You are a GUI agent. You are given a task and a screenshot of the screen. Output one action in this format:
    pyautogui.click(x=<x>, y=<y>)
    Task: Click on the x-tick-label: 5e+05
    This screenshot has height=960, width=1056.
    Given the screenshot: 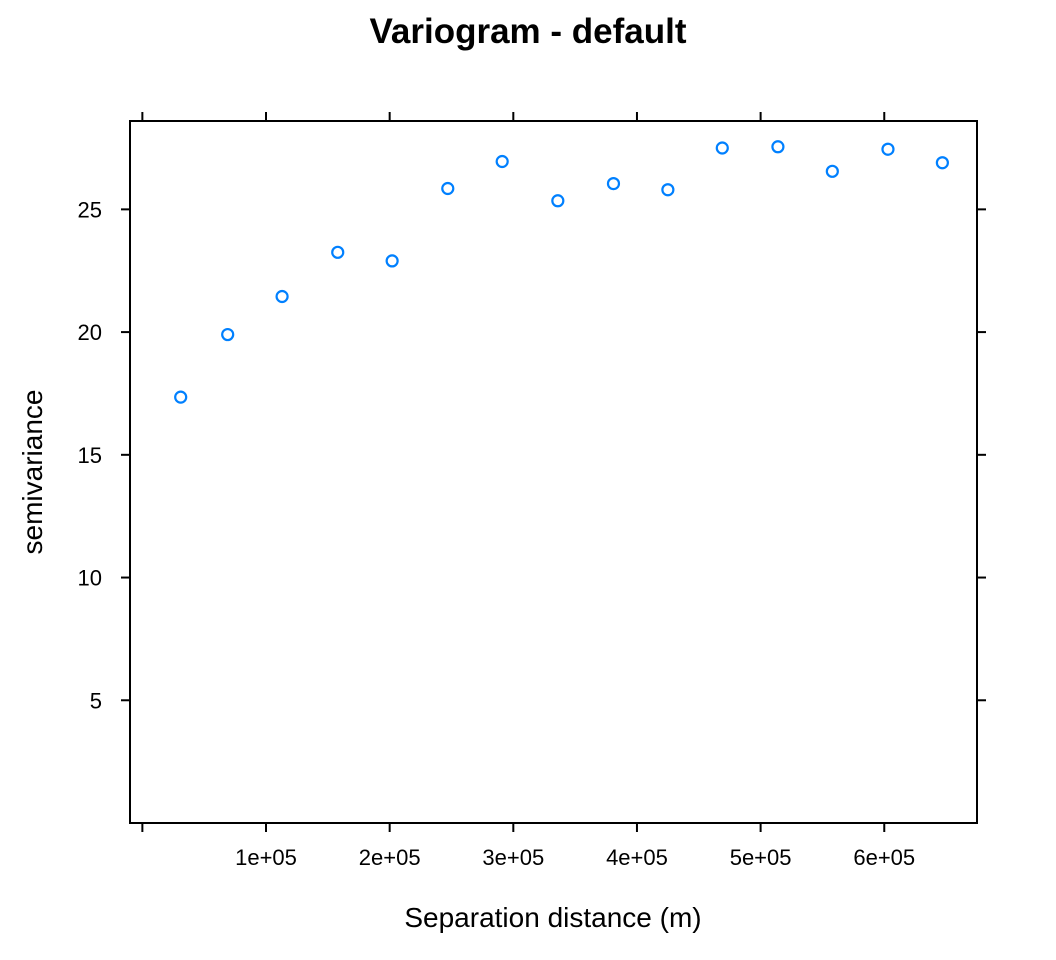 What is the action you would take?
    pyautogui.click(x=761, y=857)
    